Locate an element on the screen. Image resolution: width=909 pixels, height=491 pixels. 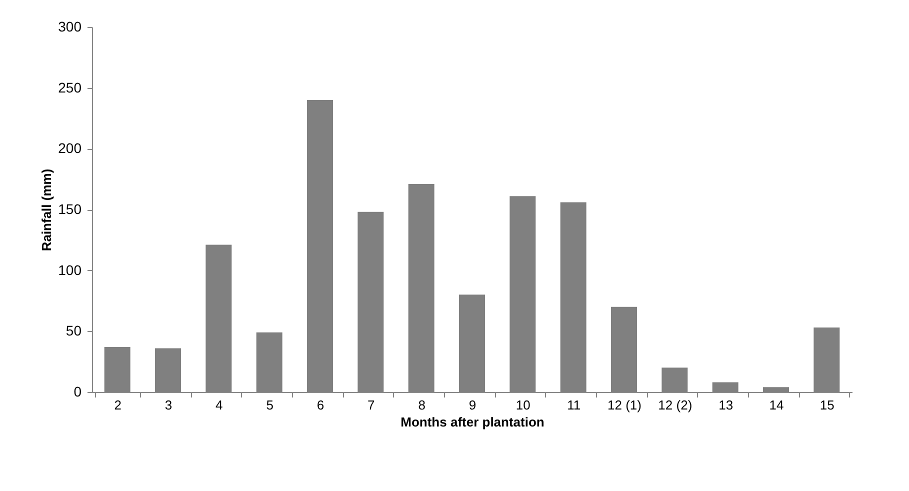
x-tick-label: 14 is located at coordinates (776, 405).